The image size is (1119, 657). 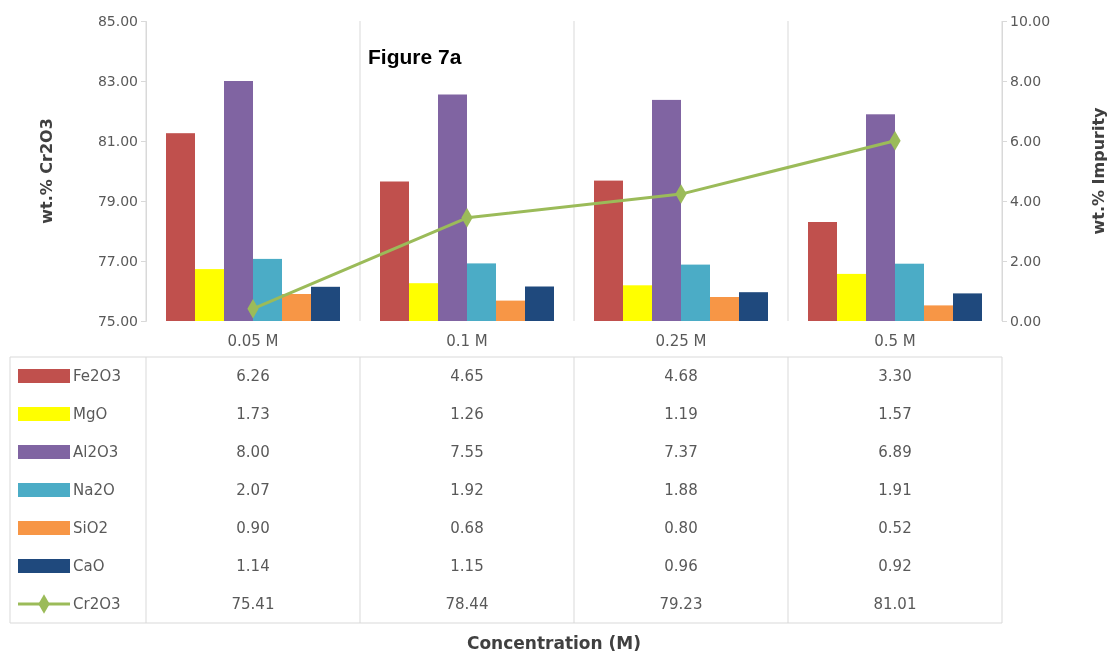 I want to click on legend-label: SiO2, so click(x=91, y=528).